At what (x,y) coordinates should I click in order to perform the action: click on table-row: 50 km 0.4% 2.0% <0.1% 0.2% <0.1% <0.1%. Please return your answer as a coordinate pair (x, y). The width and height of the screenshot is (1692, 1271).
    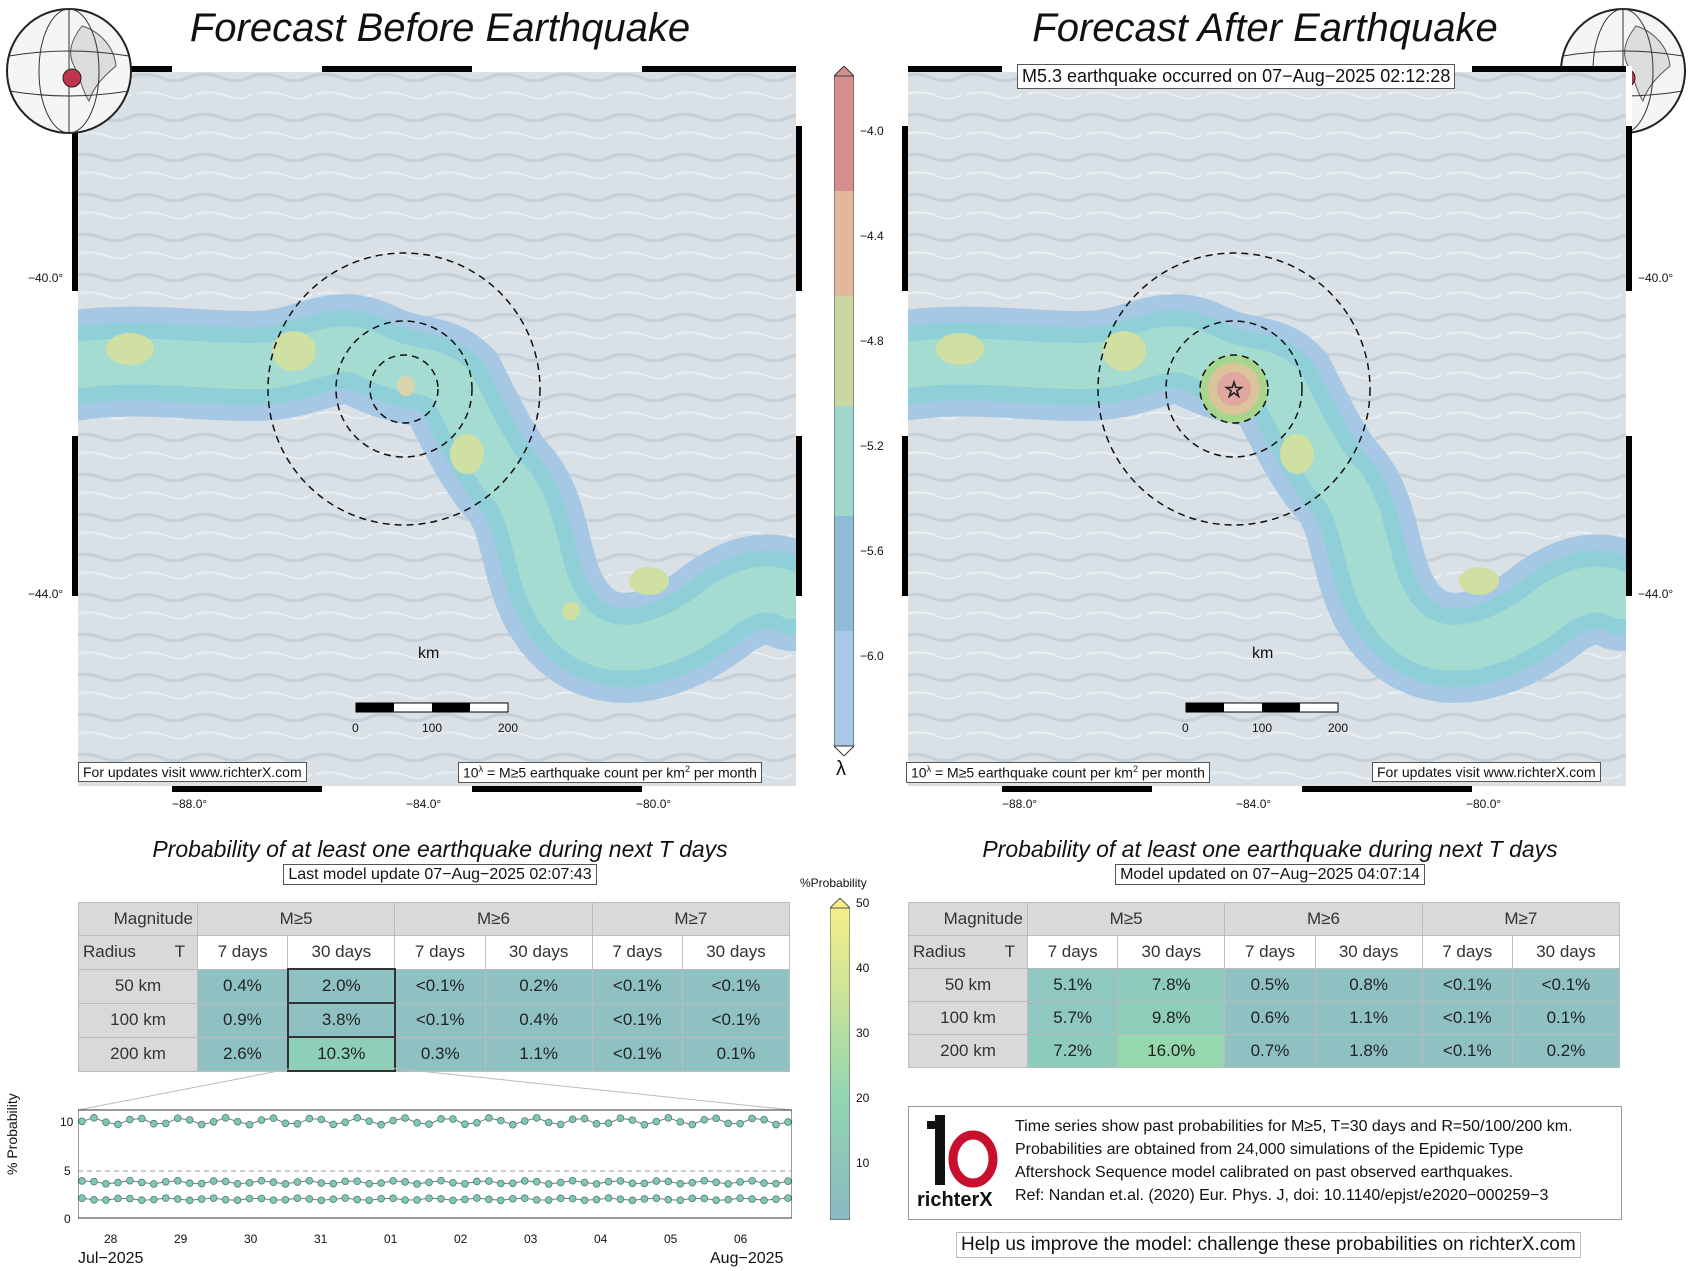
    Looking at the image, I should click on (434, 986).